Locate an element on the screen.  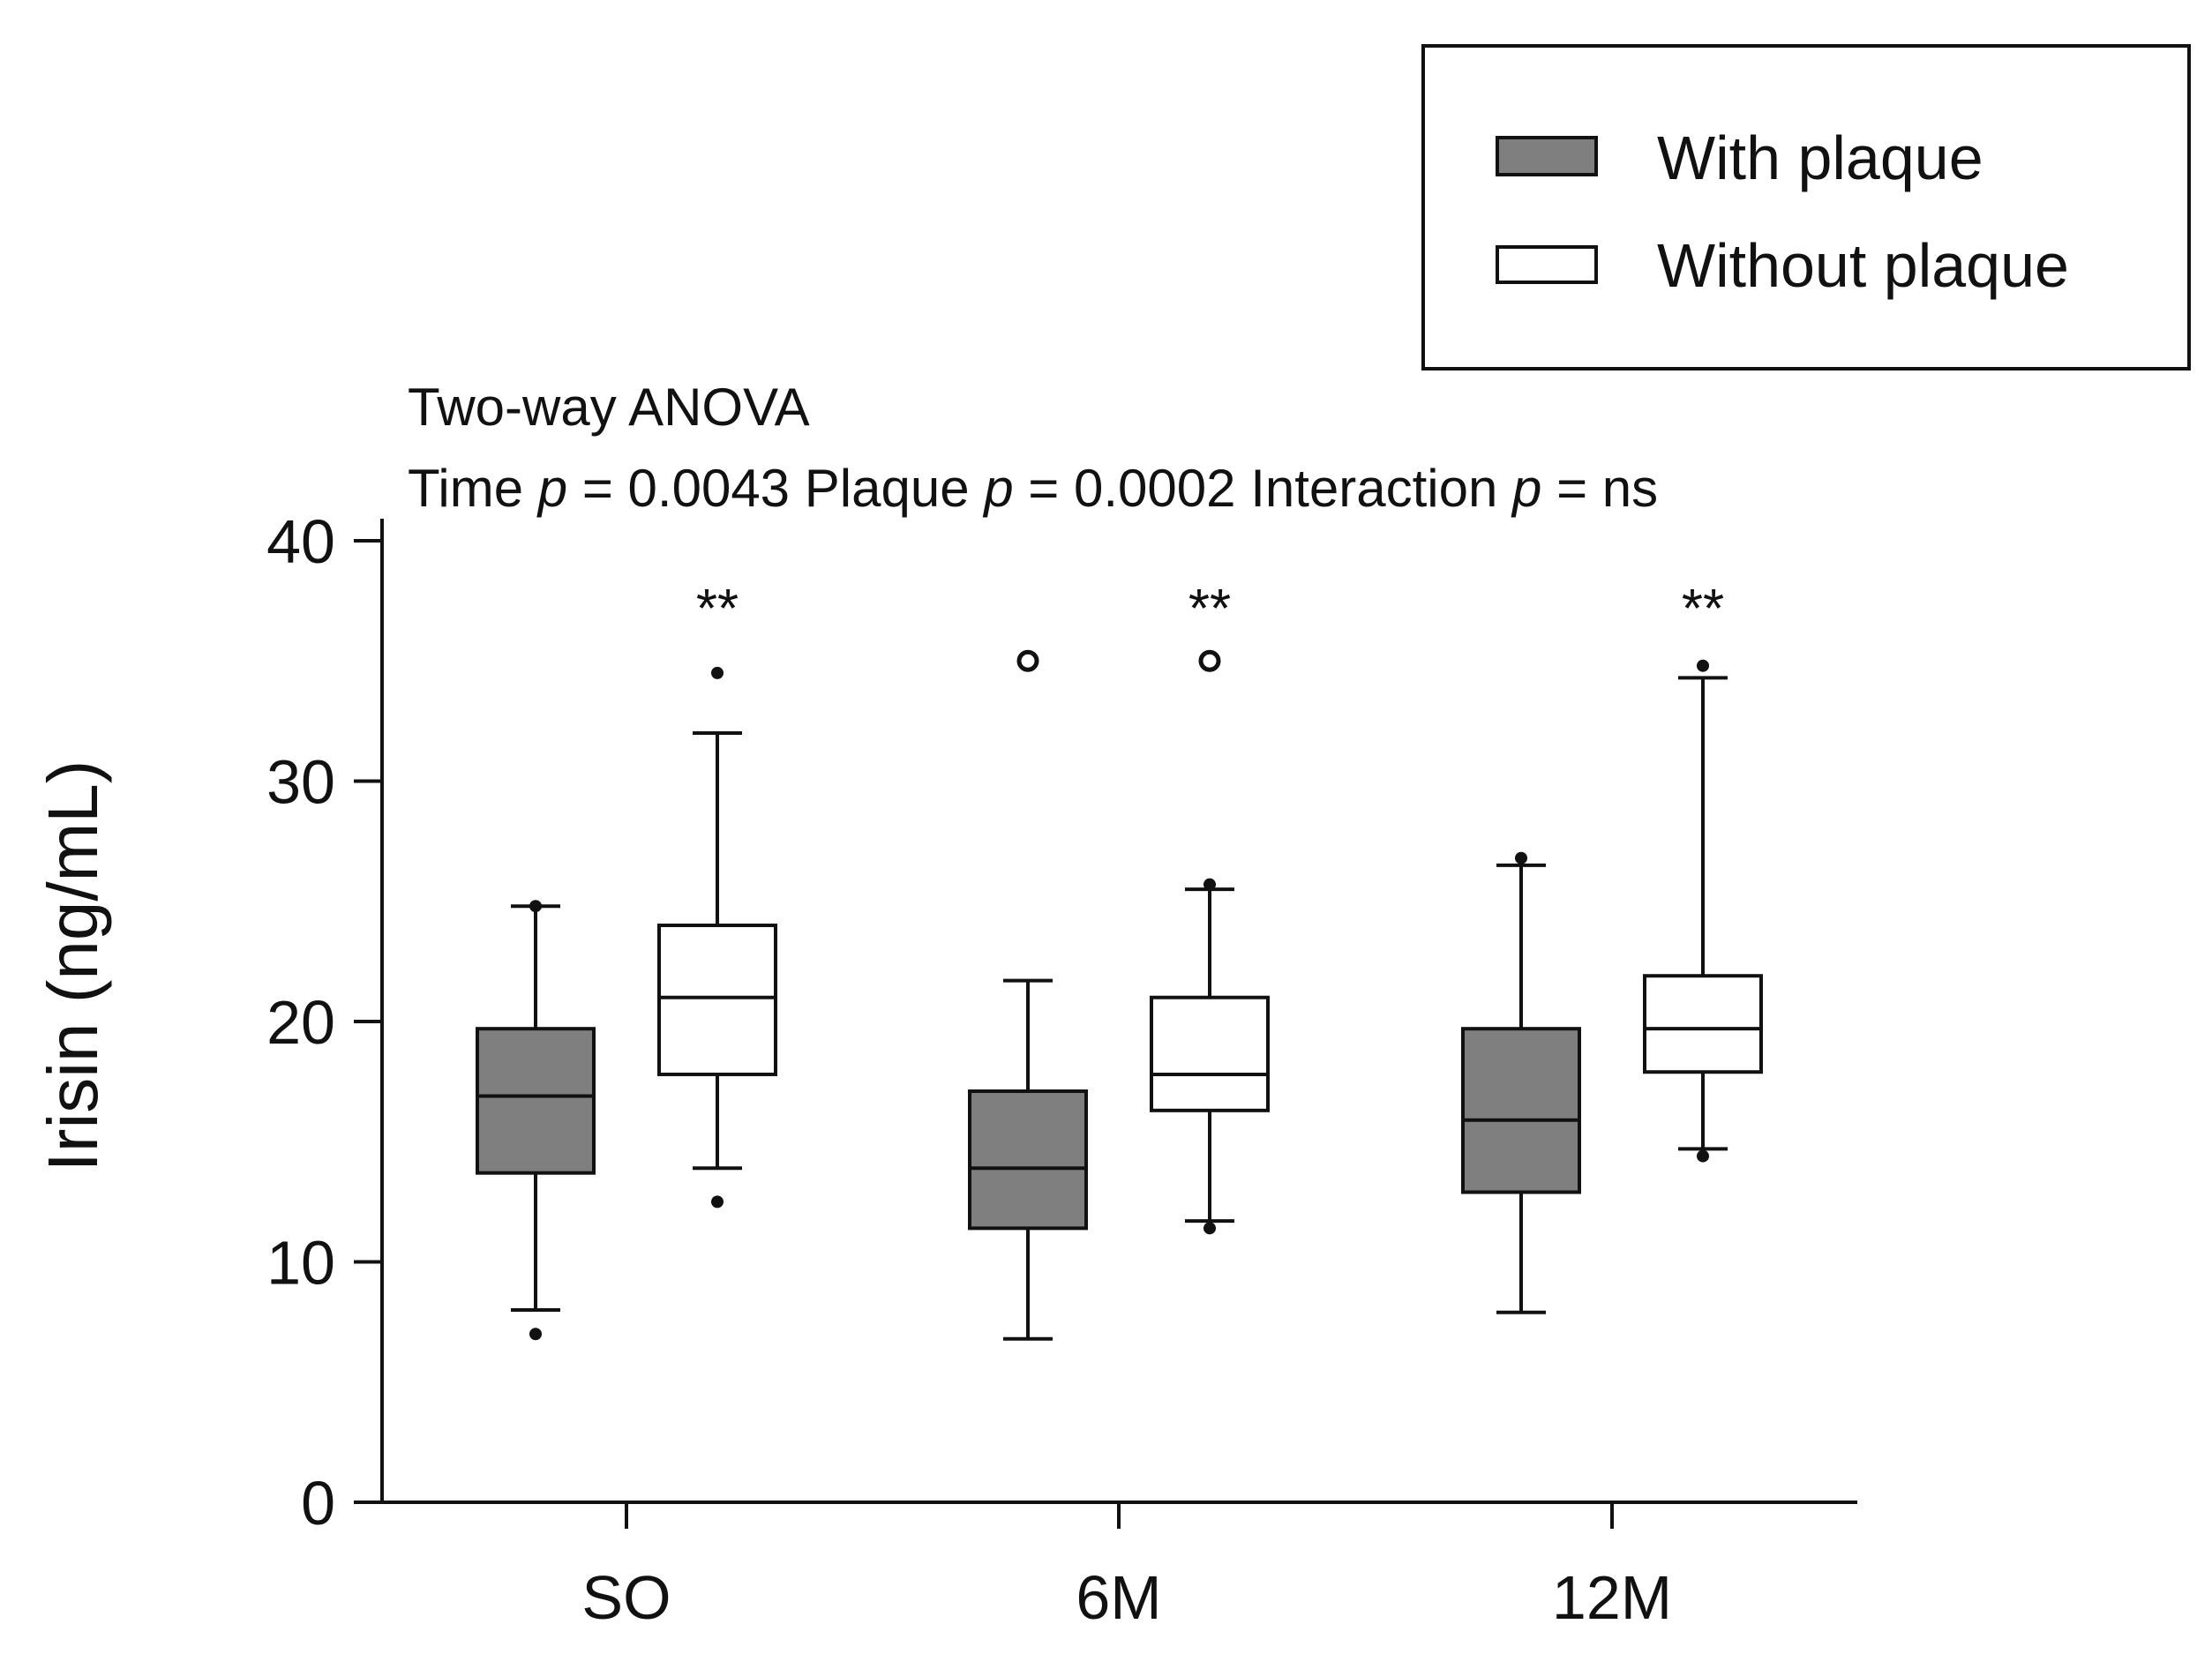
stat-time-p: p is located at coordinates (551, 488).